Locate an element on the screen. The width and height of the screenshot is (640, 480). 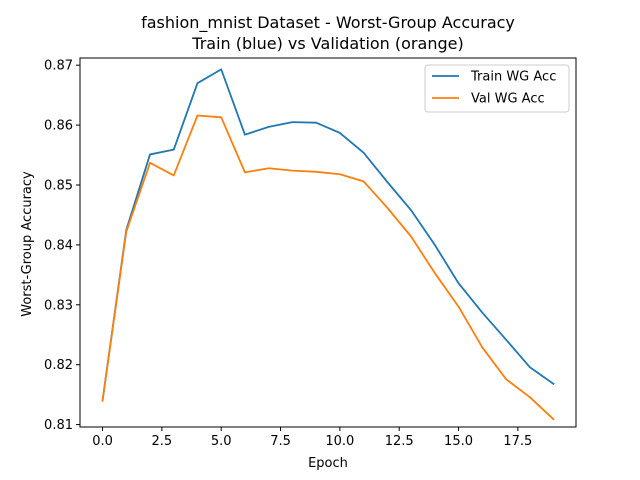
x-axis-label: Epoch is located at coordinates (328, 463).